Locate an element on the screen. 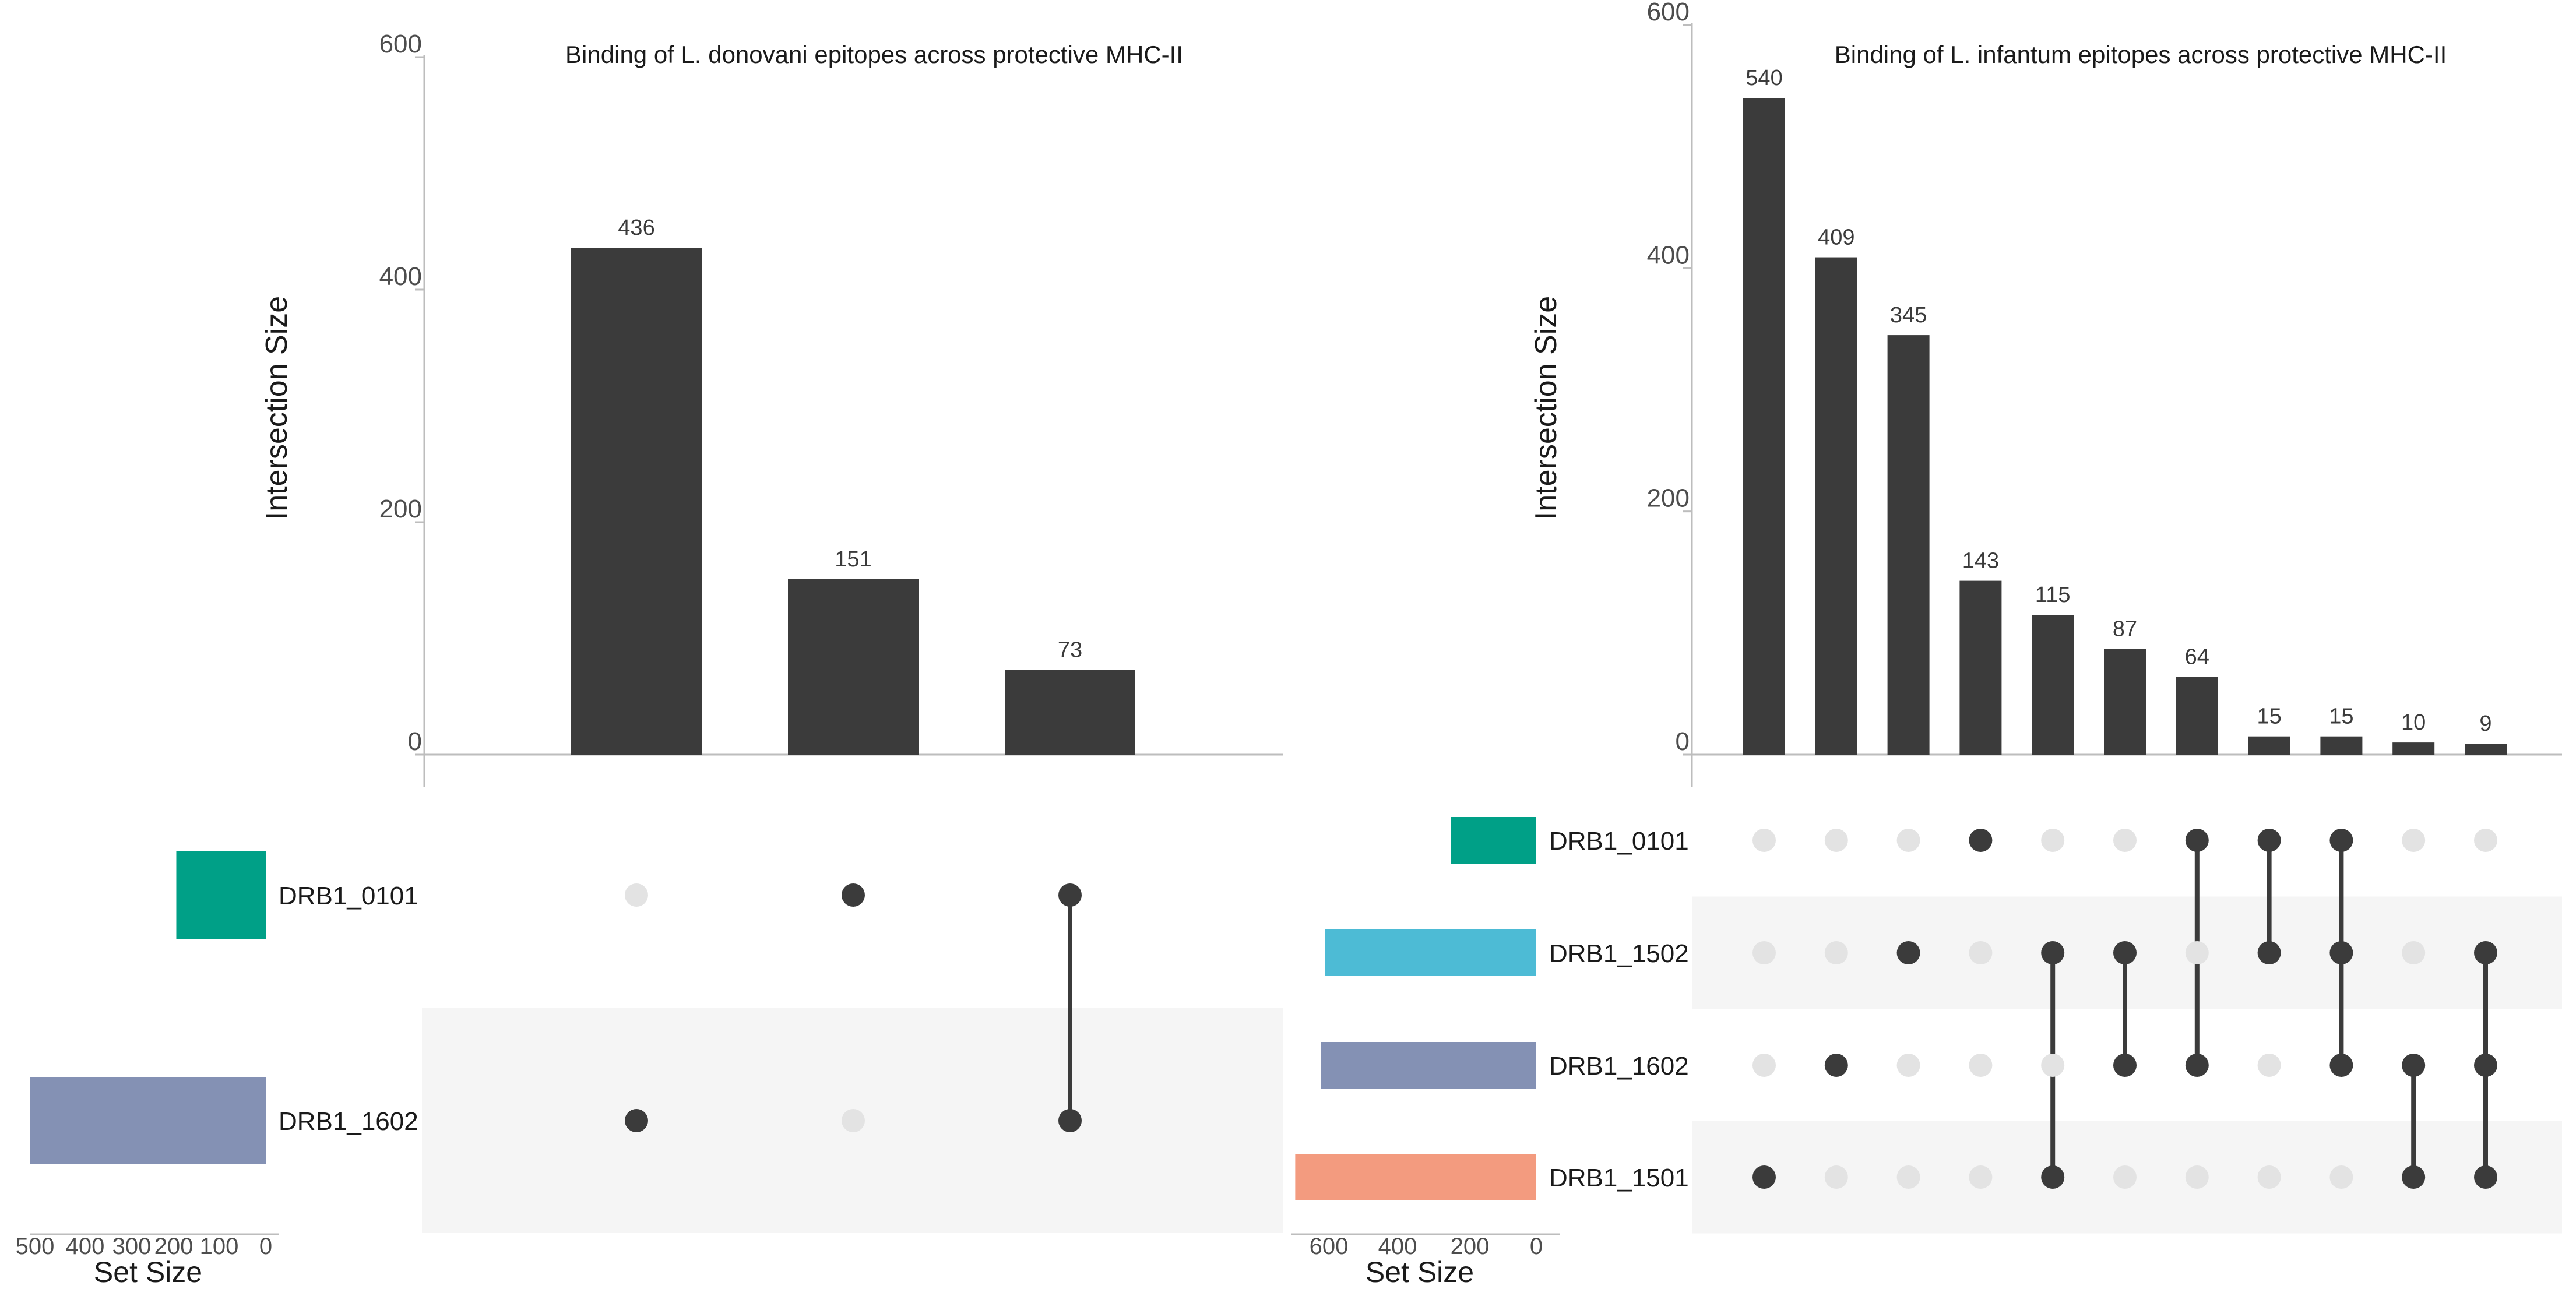 The height and width of the screenshot is (1310, 2576). bar-value-label: 73 is located at coordinates (1070, 650).